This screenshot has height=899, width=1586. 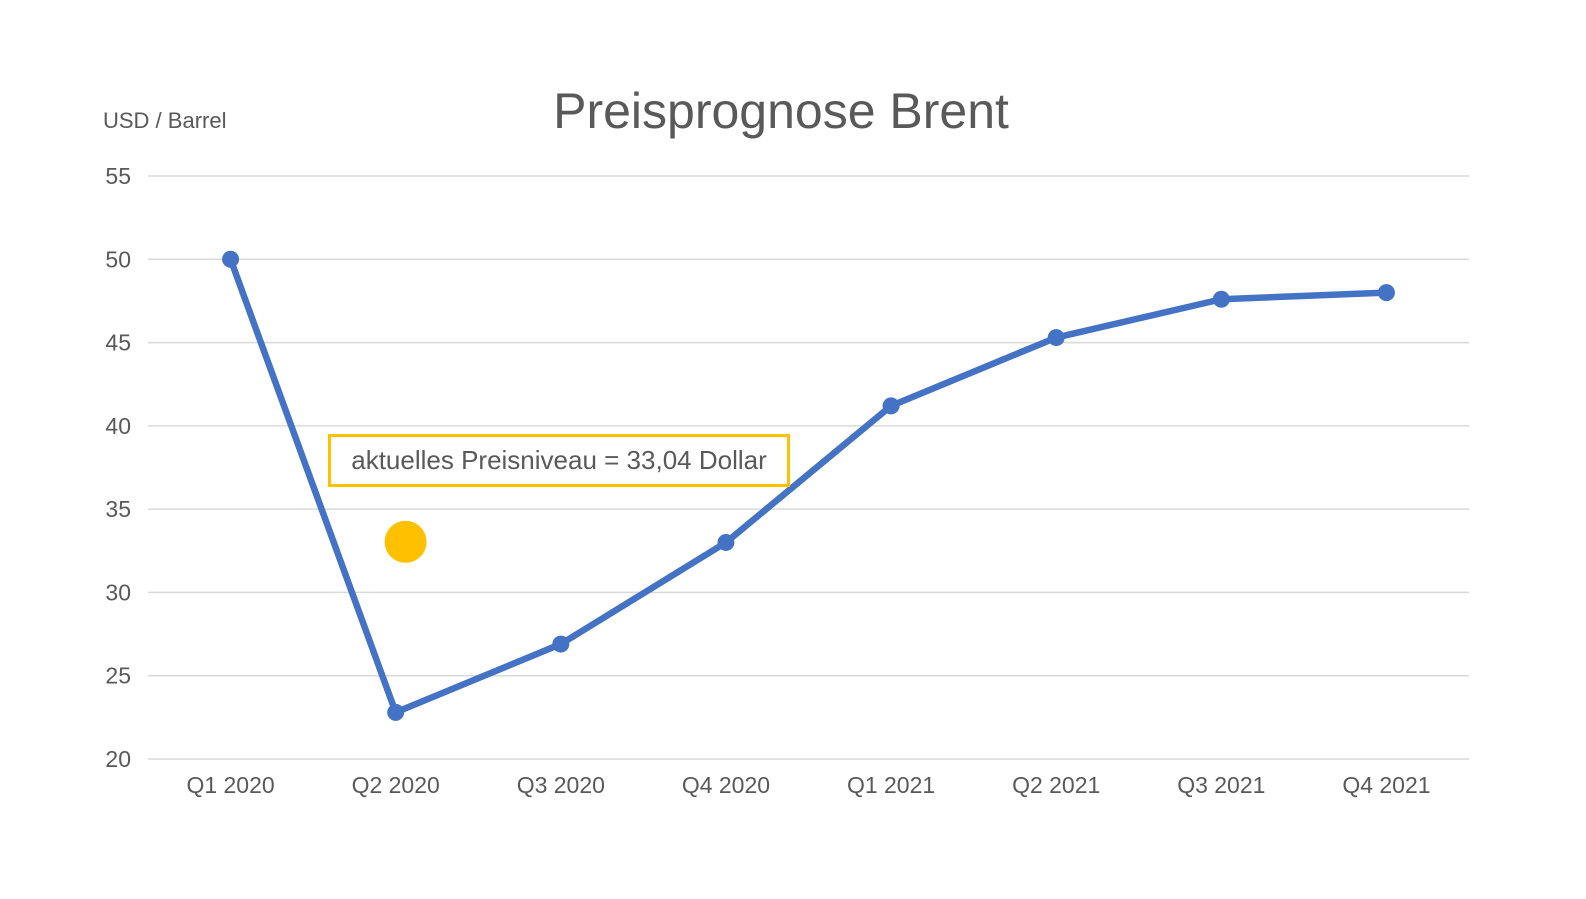 What do you see at coordinates (118, 509) in the screenshot?
I see `y-tick-label: 35` at bounding box center [118, 509].